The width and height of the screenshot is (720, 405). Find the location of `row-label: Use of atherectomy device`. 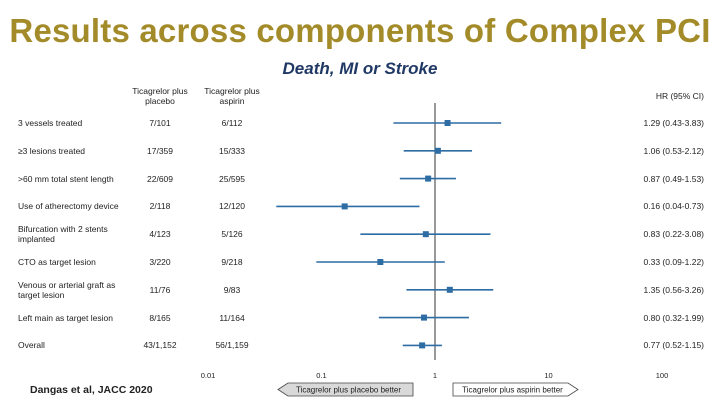

row-label: Use of atherectomy device is located at coordinates (68, 206).